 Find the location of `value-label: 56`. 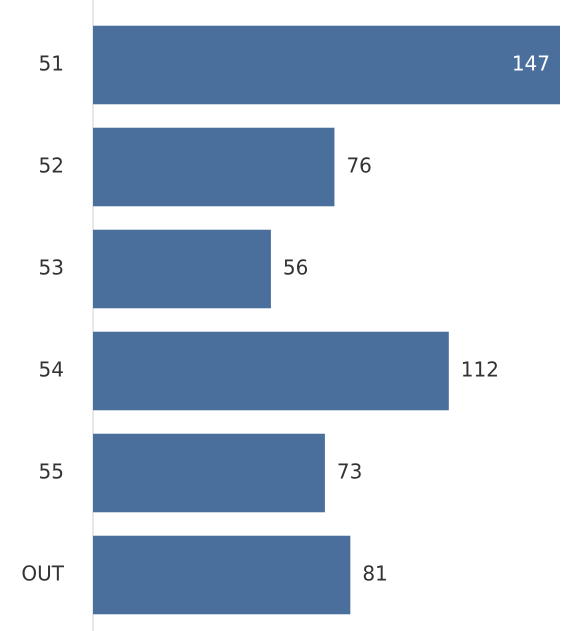

value-label: 56 is located at coordinates (295, 268).